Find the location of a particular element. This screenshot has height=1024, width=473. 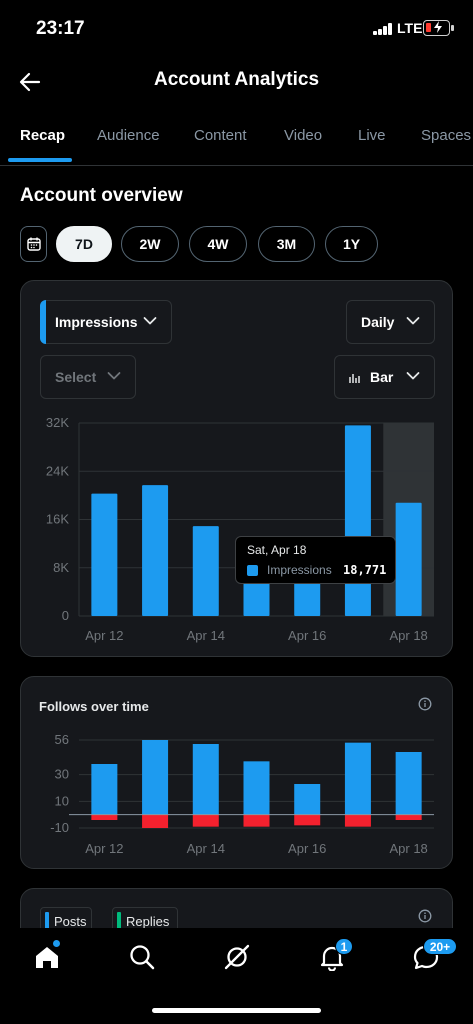

range-4w: 4W is located at coordinates (218, 244).